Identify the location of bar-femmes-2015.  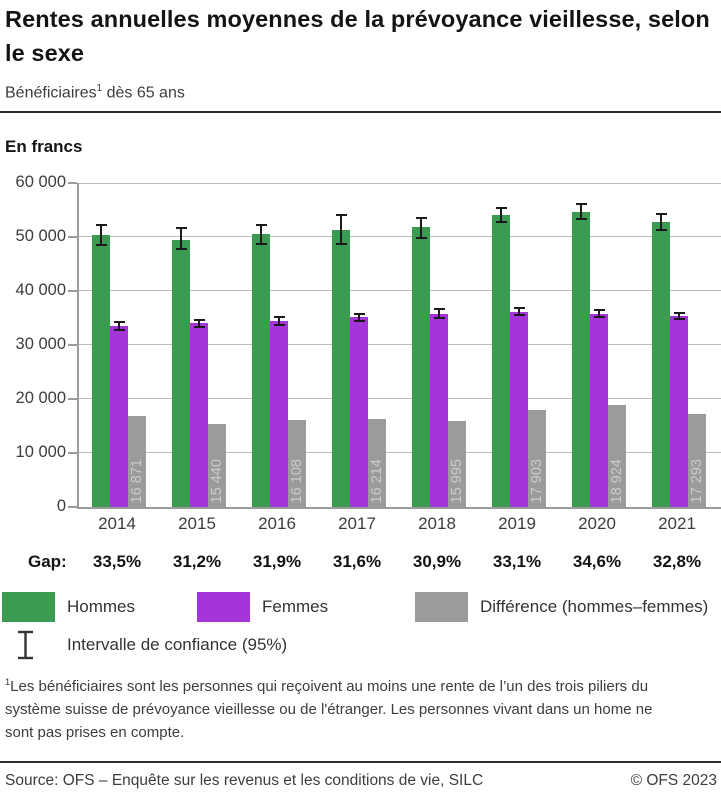
(199, 415).